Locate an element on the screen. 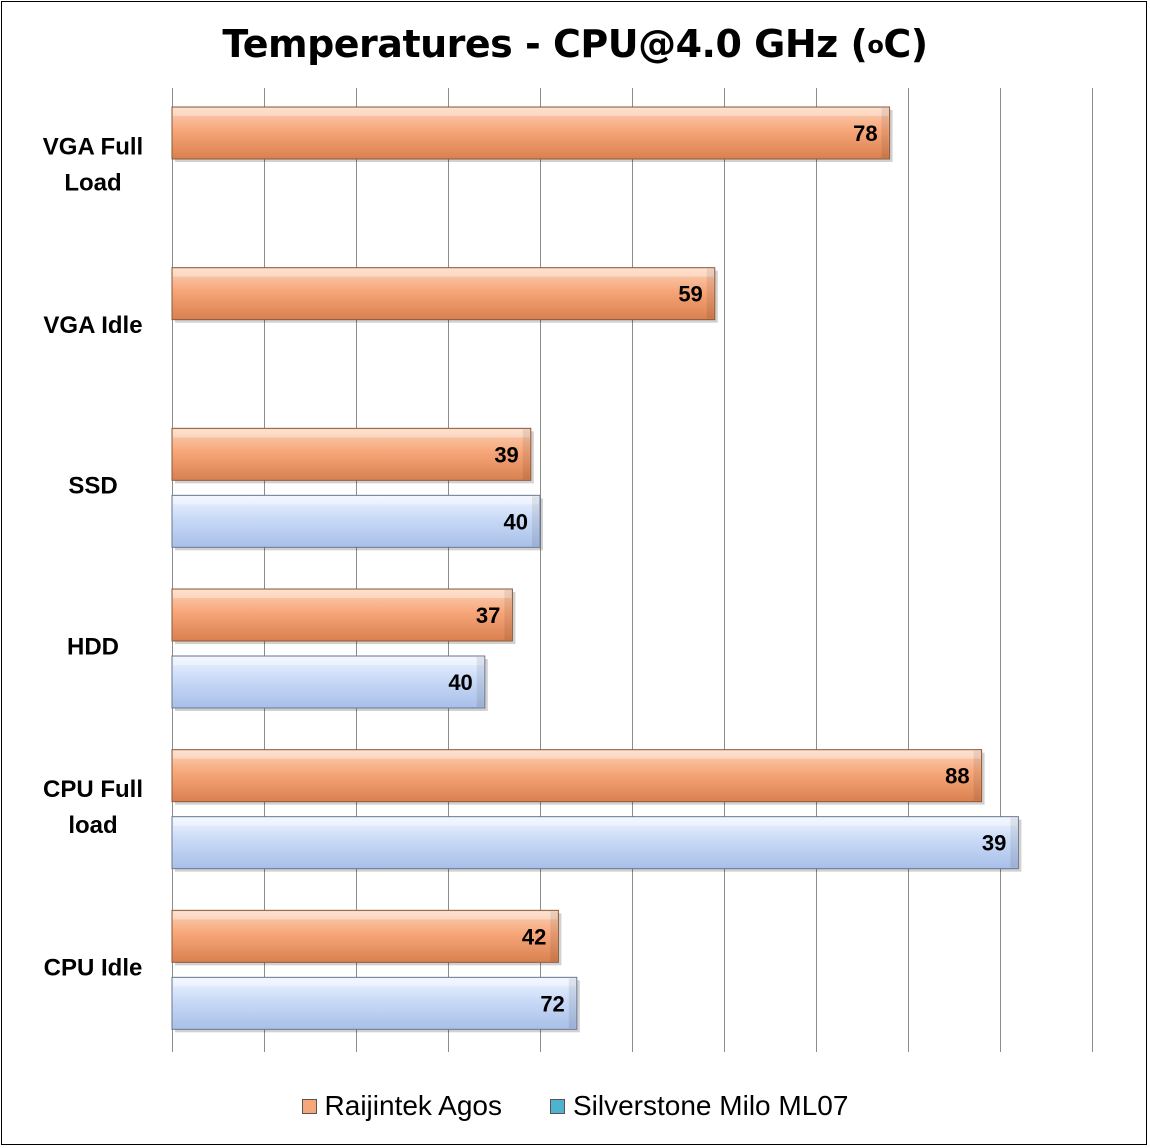 The image size is (1150, 1148). bar-series-1: 78 is located at coordinates (532, 134).